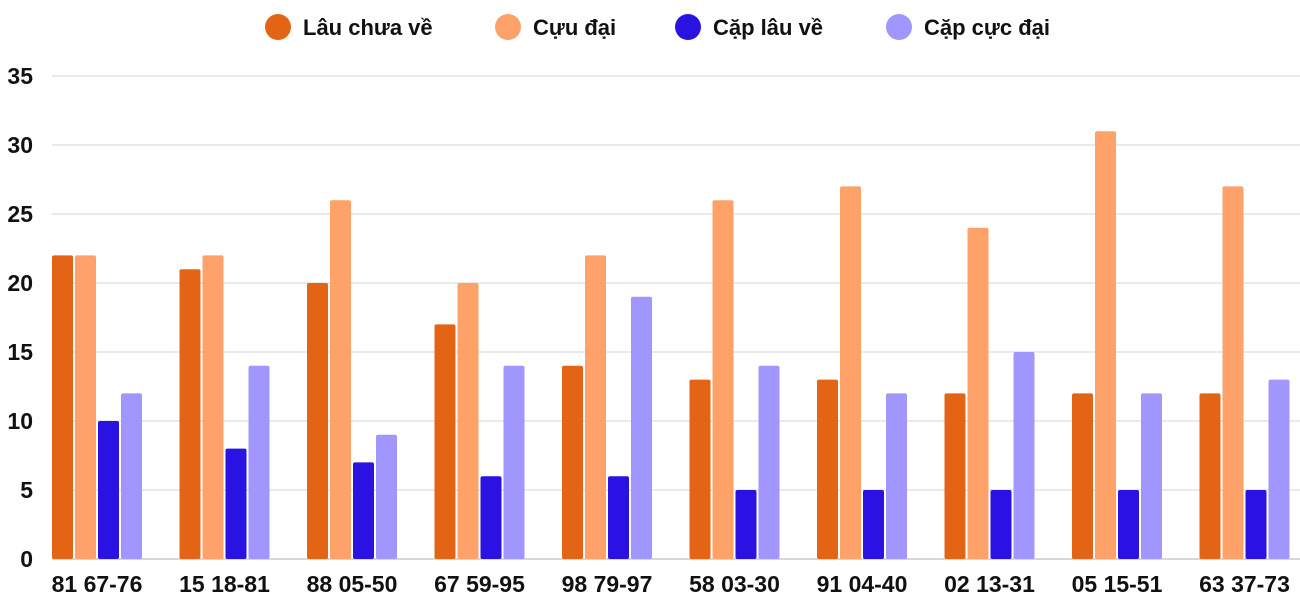  I want to click on y-tick-label: 0, so click(26, 559).